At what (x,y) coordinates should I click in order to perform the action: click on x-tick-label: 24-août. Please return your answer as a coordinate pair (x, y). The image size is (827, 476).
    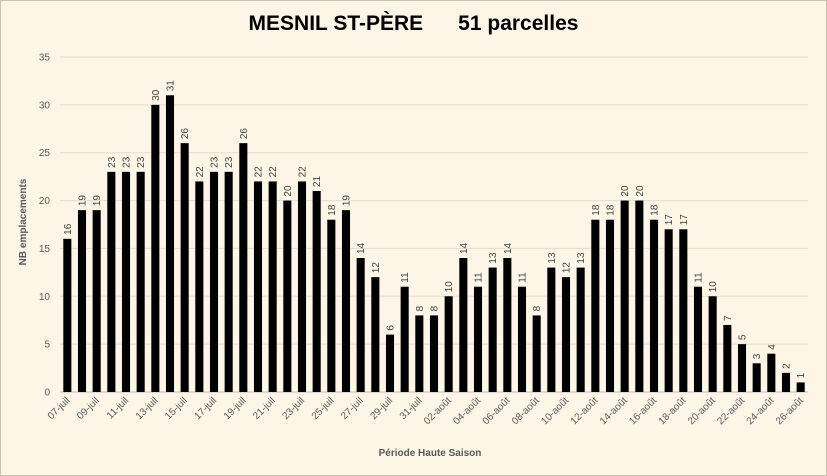
    Looking at the image, I should click on (761, 411).